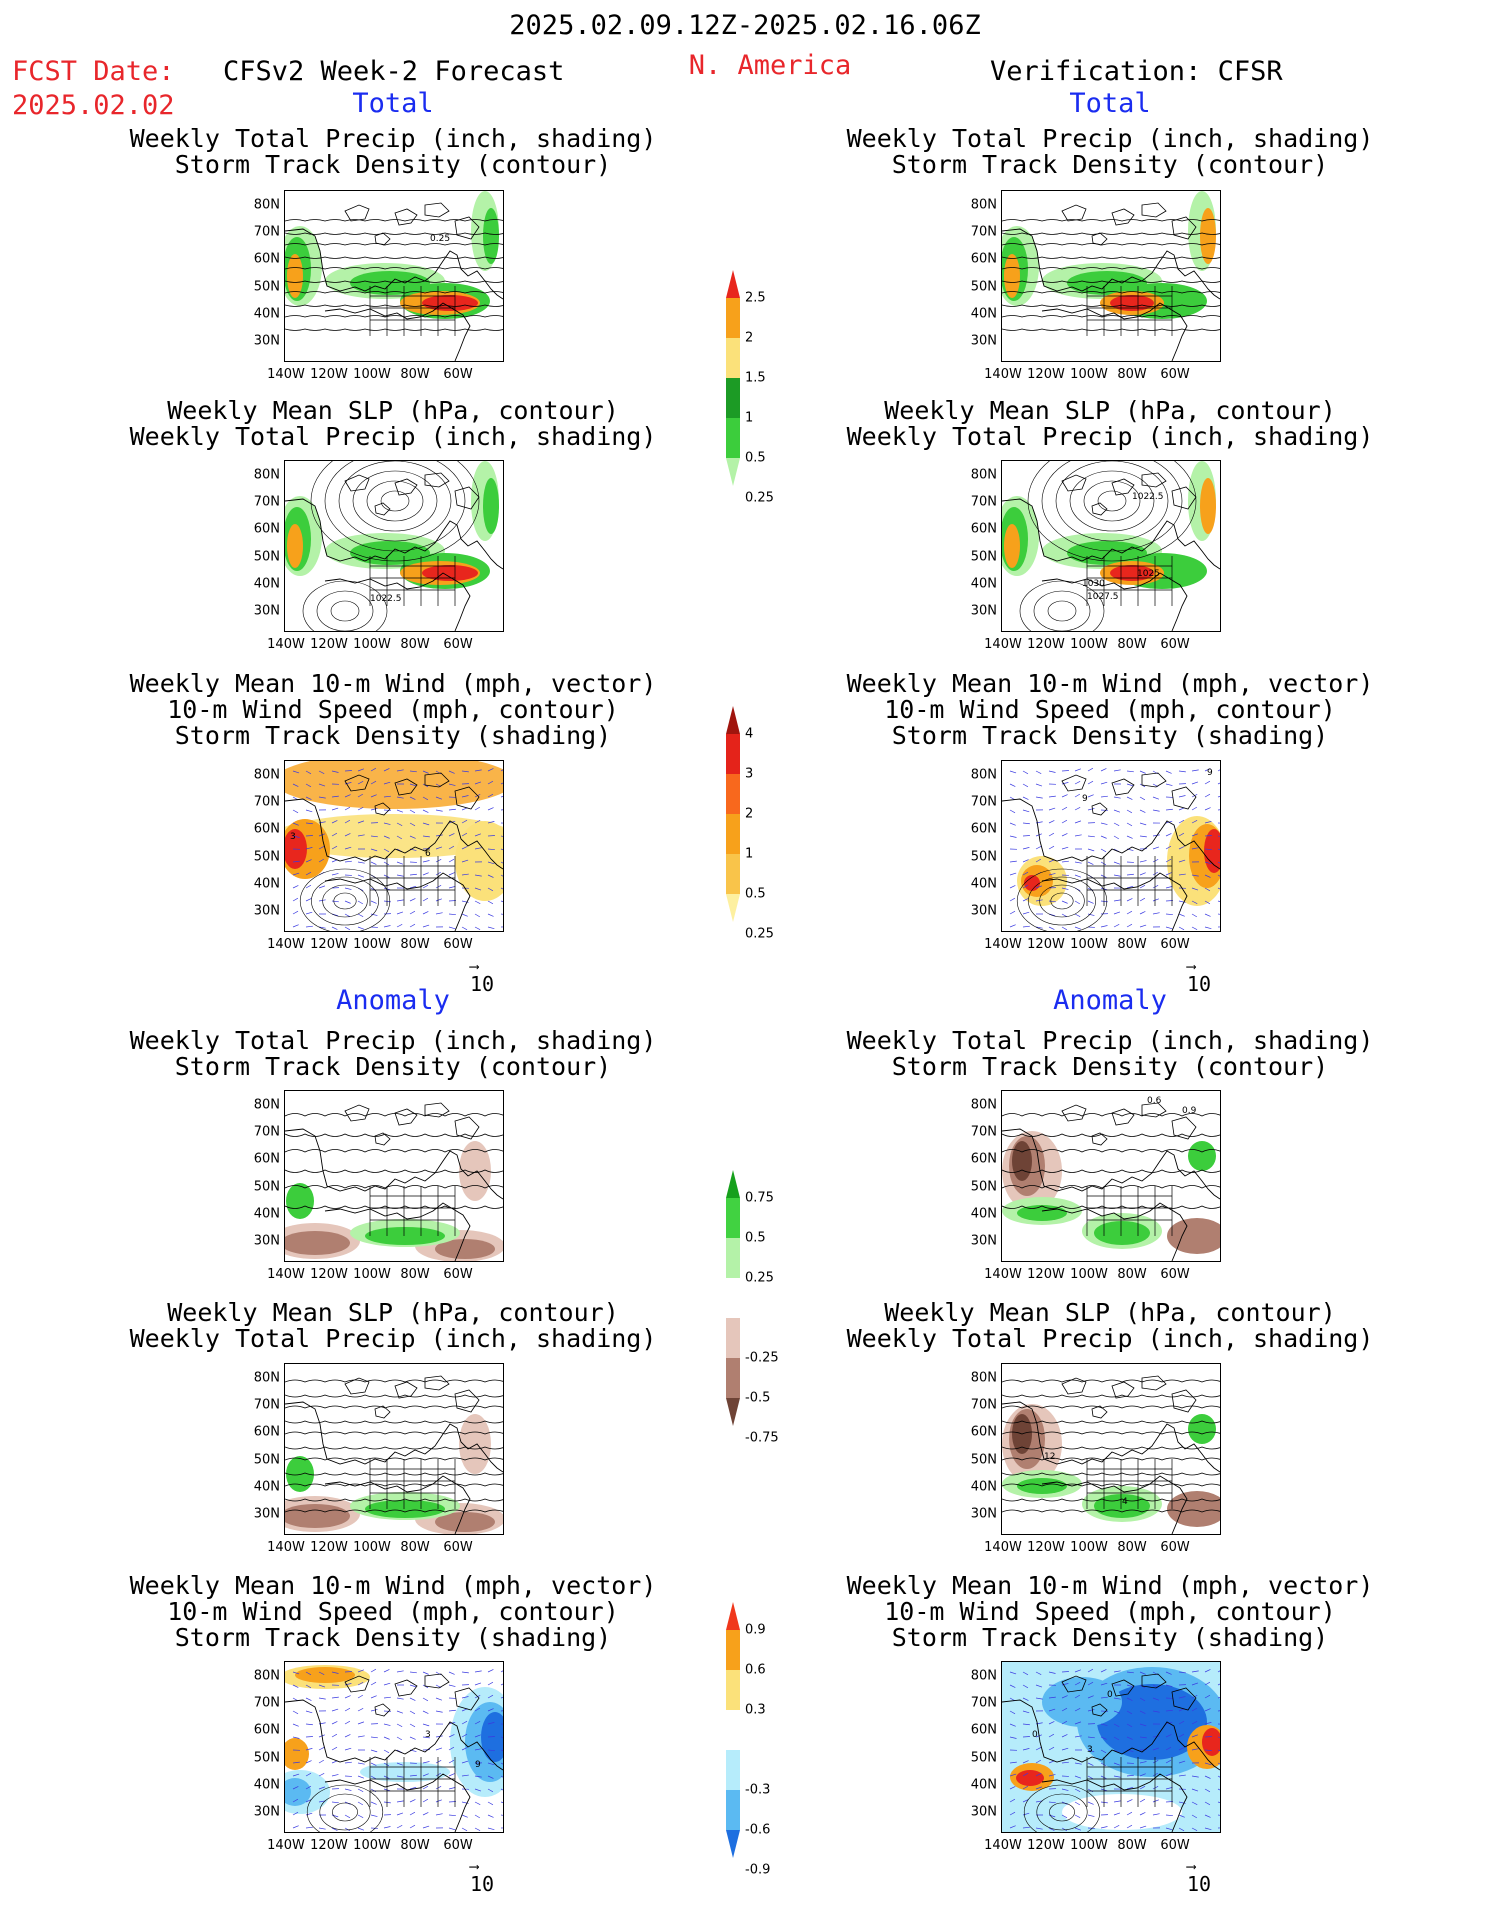 Image resolution: width=1487 pixels, height=1925 pixels. I want to click on panel-title-line: 10-m Wind Speed (mph, contour), so click(1110, 1611).